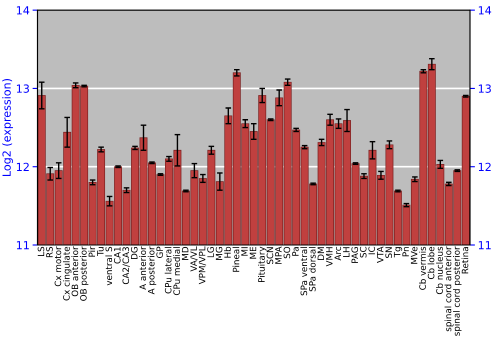 Image resolution: width=500 pixels, height=350 pixels. Describe the element at coordinates (142, 268) in the screenshot. I see `x-tick-label: A anterior` at that location.